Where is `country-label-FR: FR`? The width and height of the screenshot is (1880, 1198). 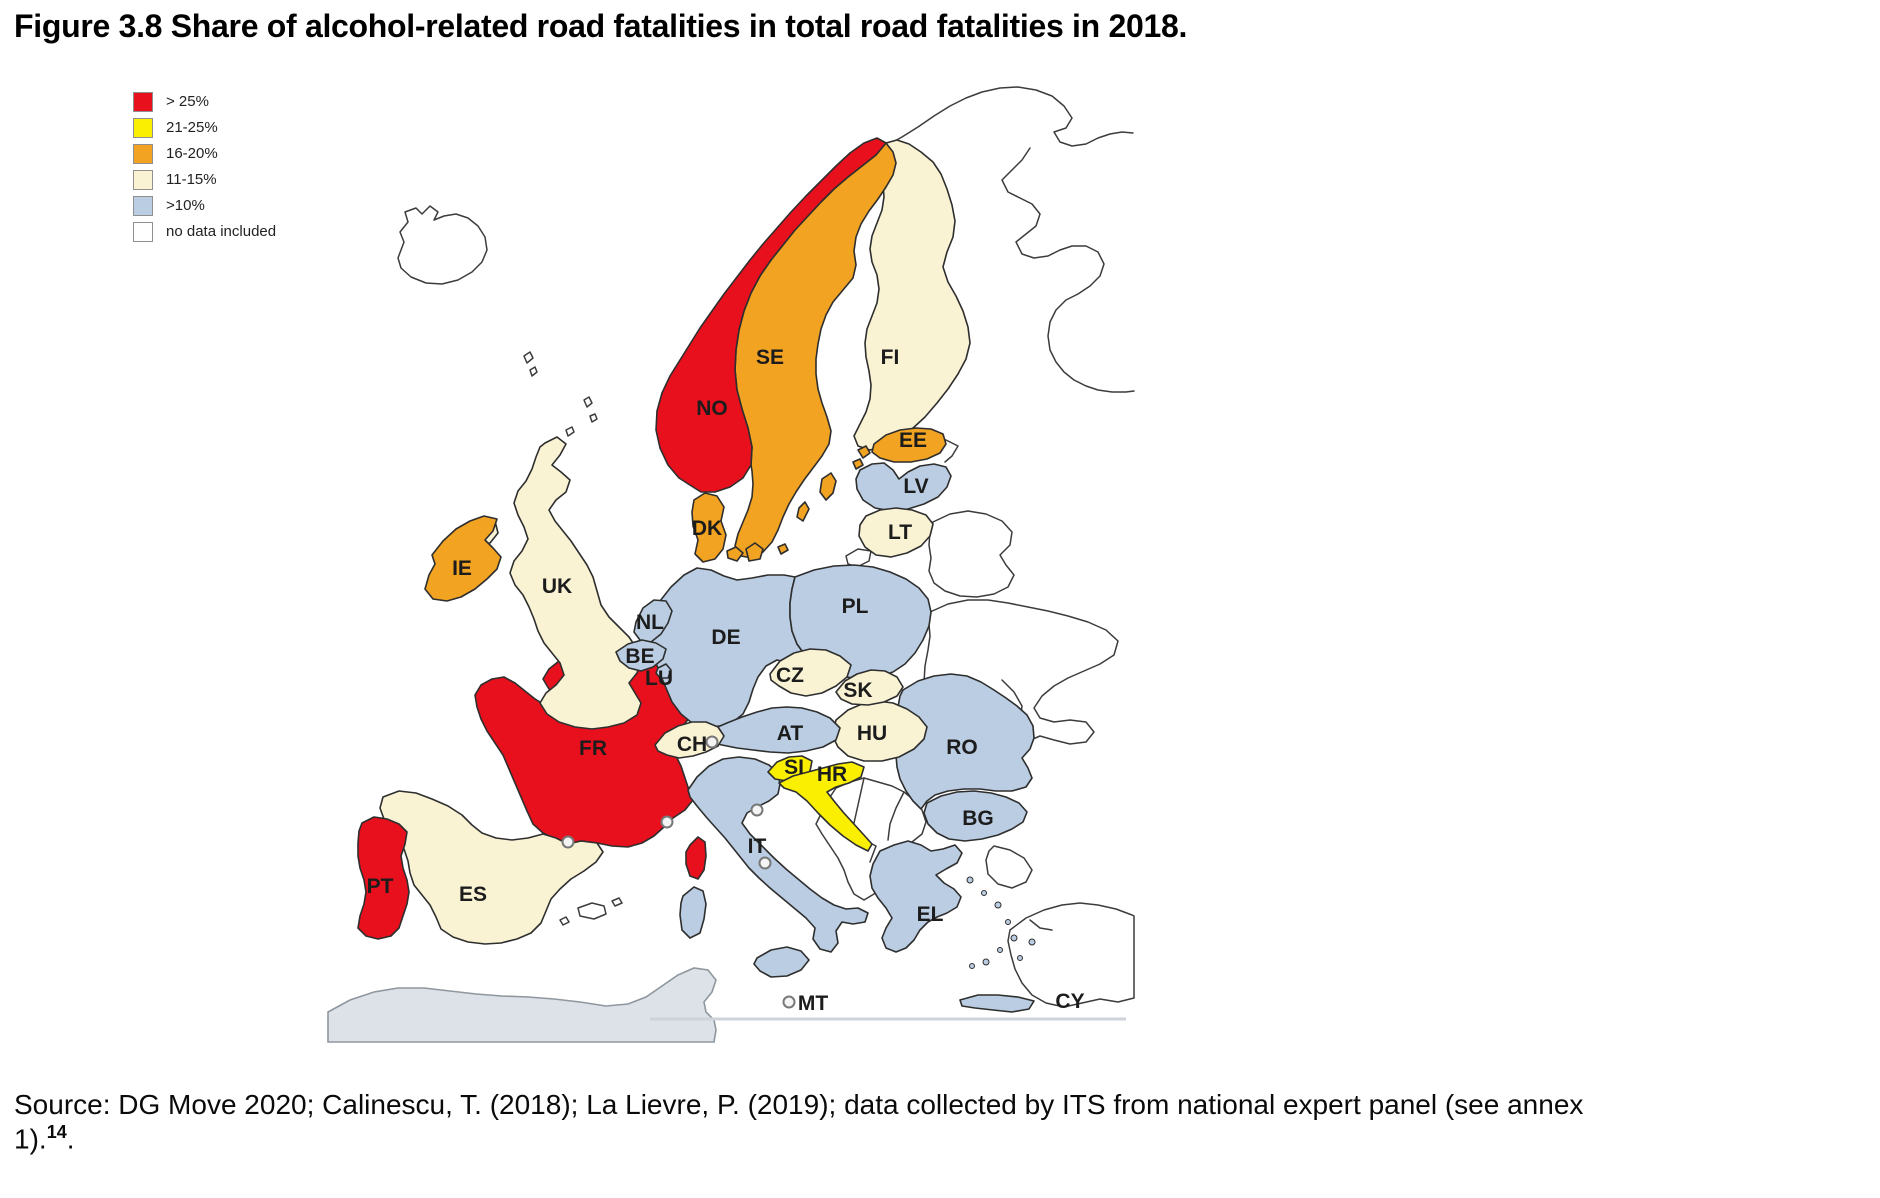 country-label-FR: FR is located at coordinates (593, 748).